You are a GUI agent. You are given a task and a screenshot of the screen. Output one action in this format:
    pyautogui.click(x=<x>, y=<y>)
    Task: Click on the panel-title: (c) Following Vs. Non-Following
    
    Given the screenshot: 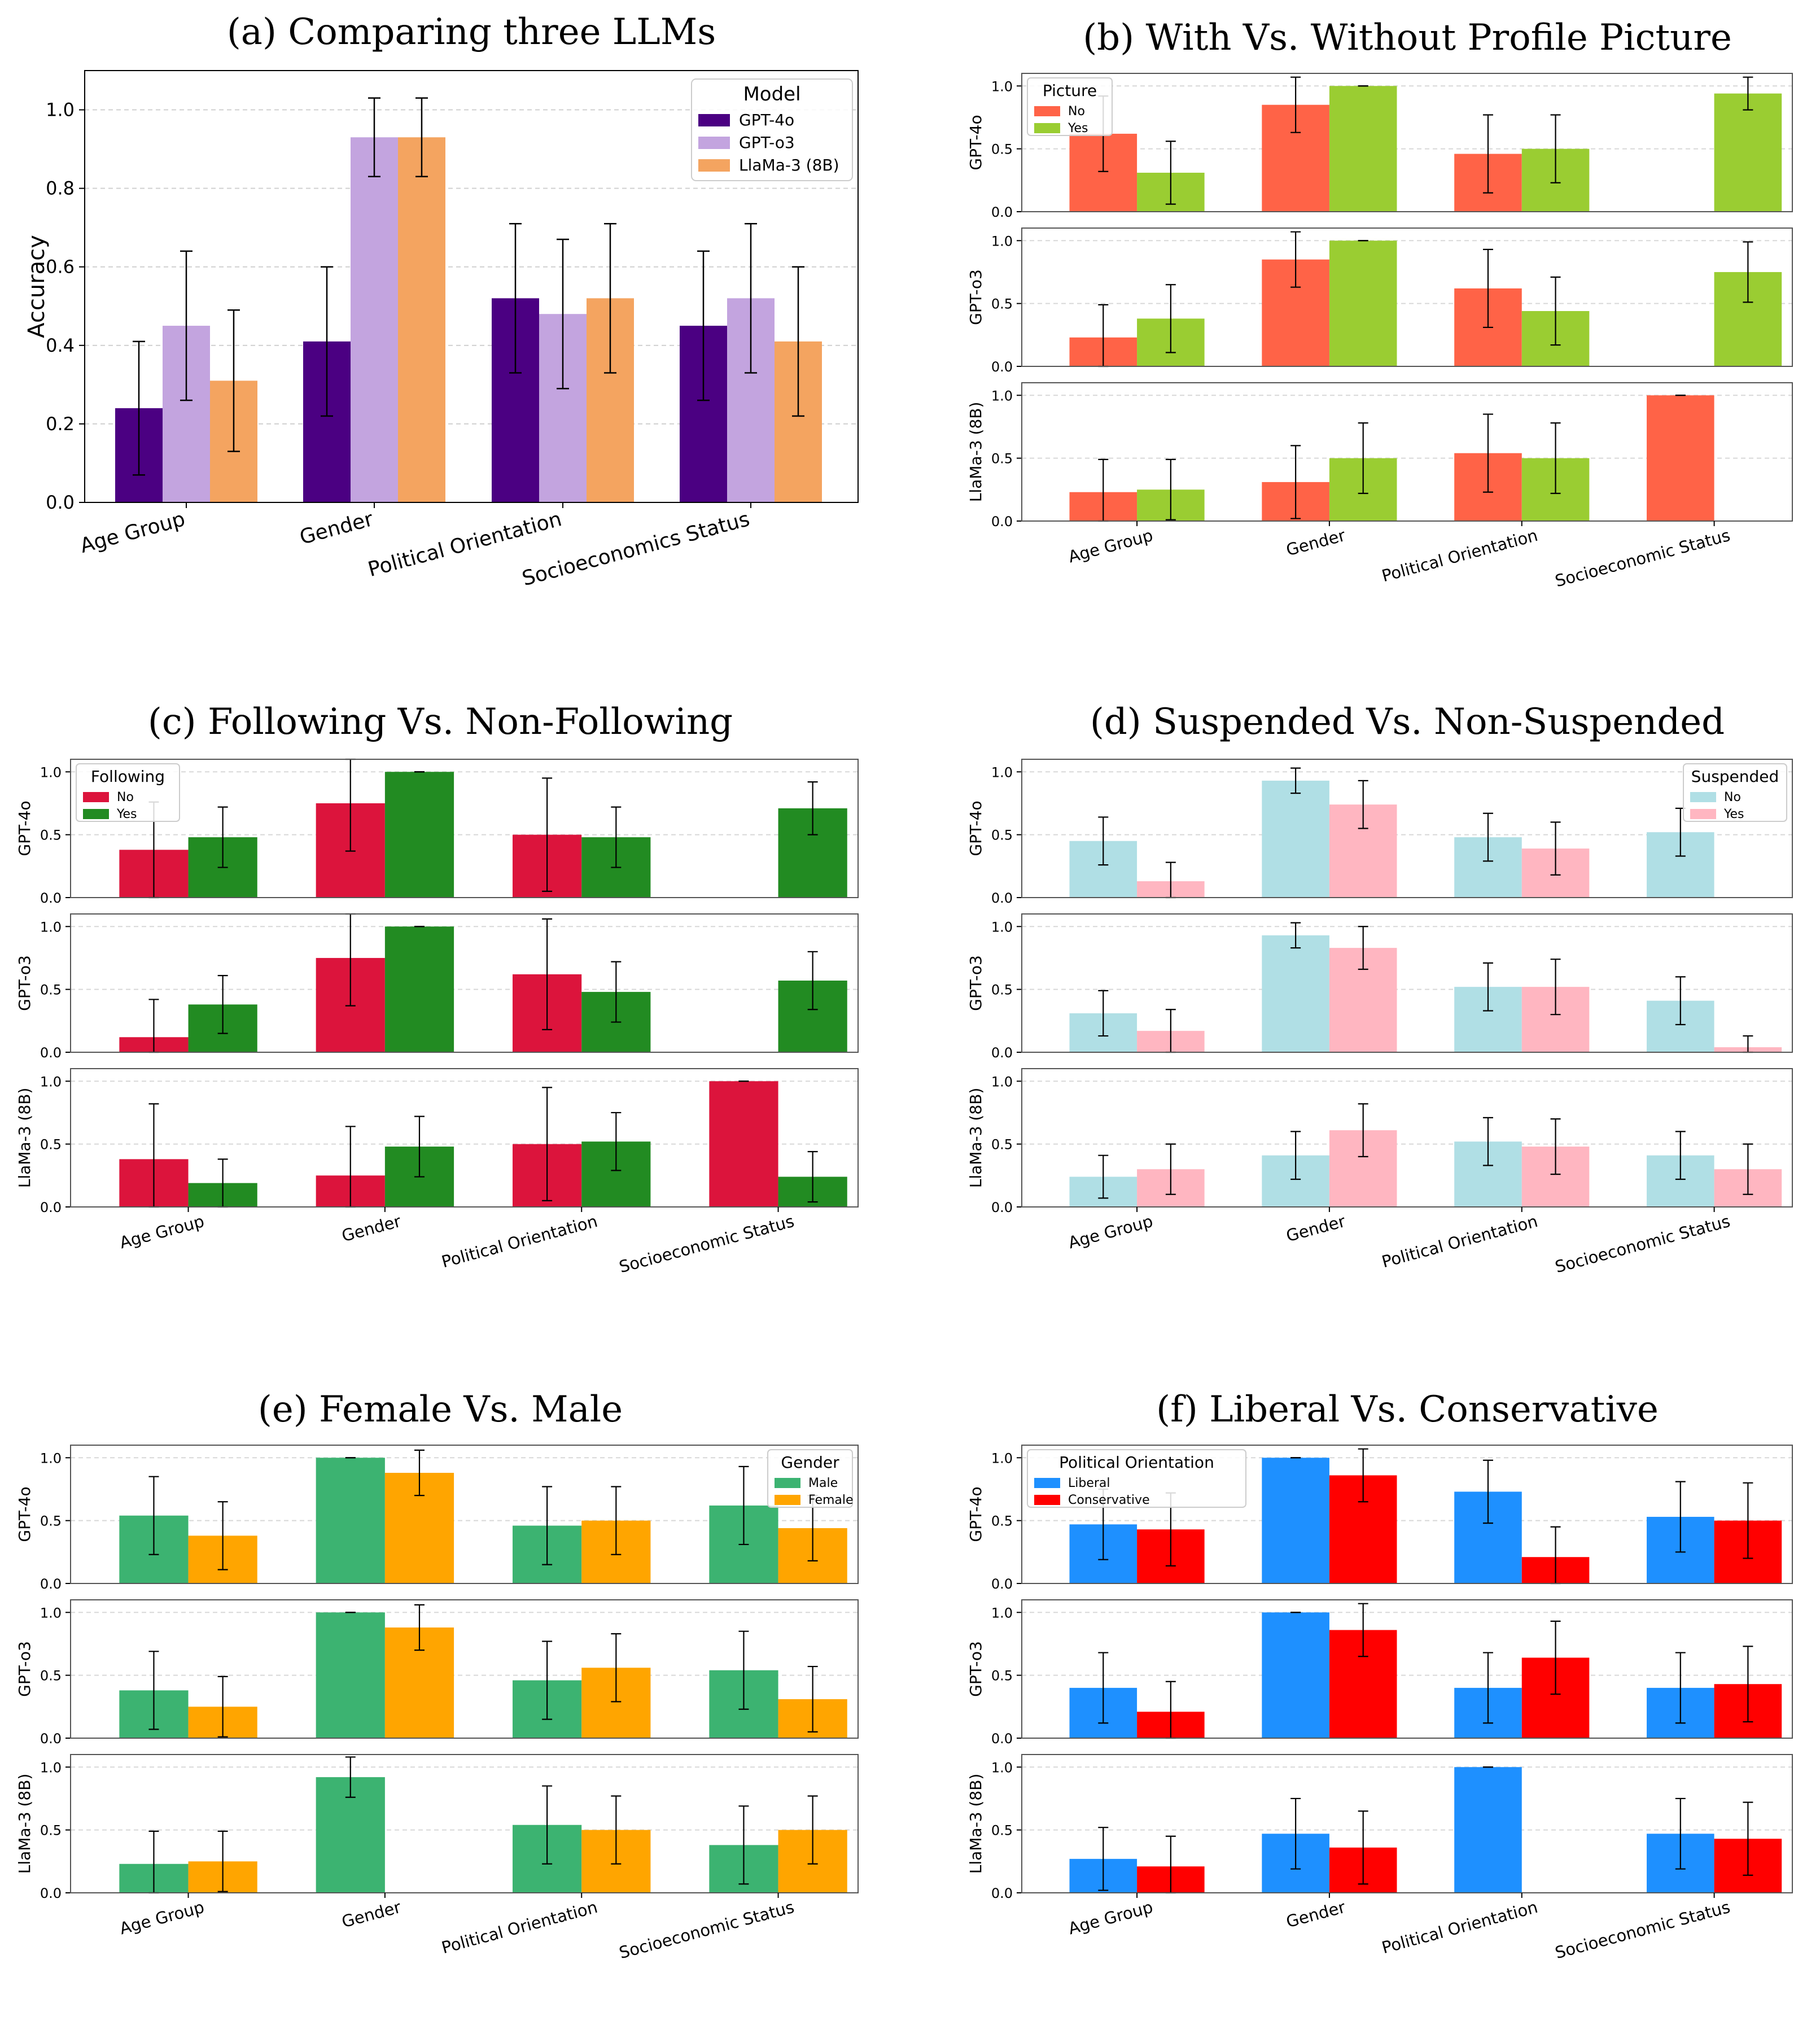 What is the action you would take?
    pyautogui.click(x=440, y=722)
    